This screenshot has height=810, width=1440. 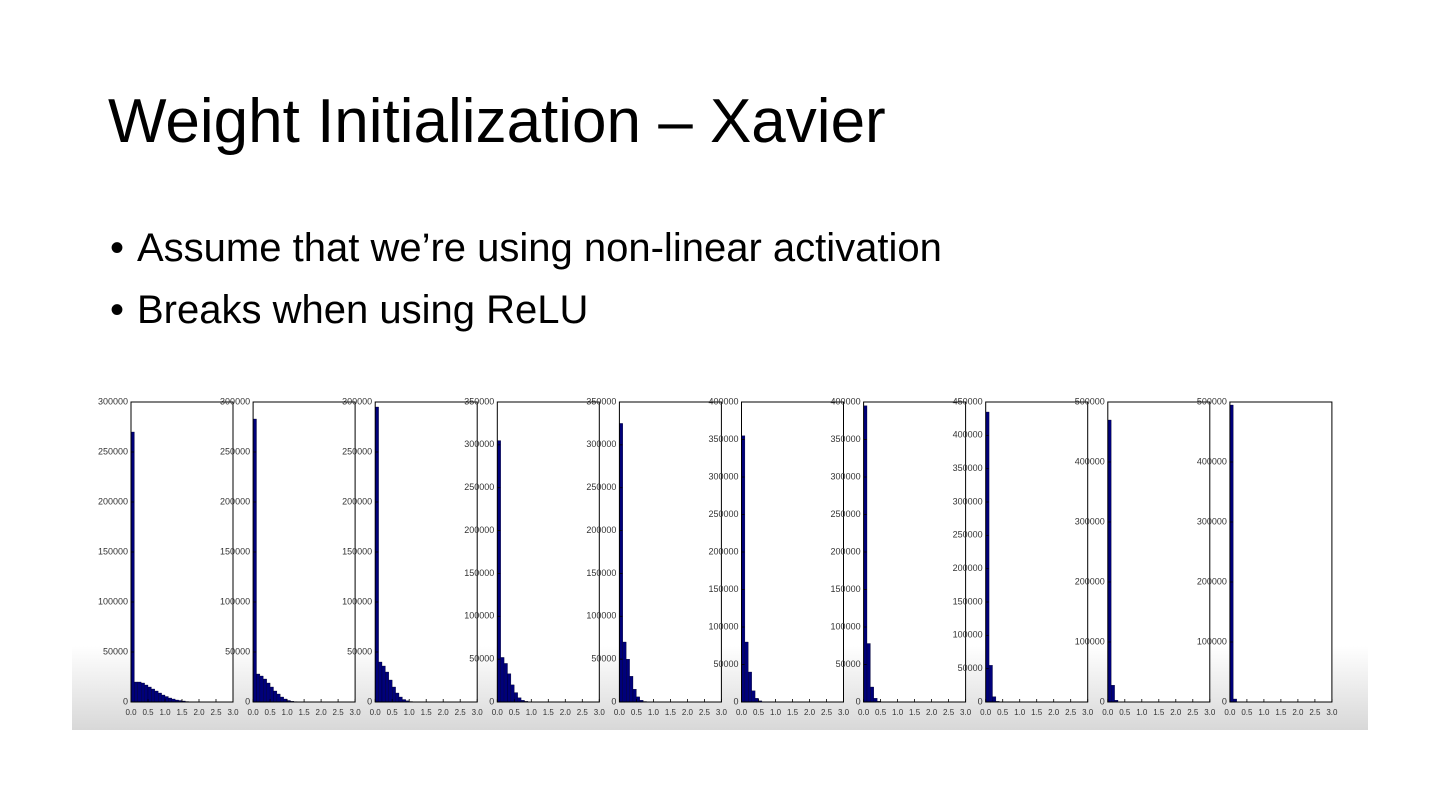 I want to click on x-tick-label: 0.0, so click(x=1108, y=712).